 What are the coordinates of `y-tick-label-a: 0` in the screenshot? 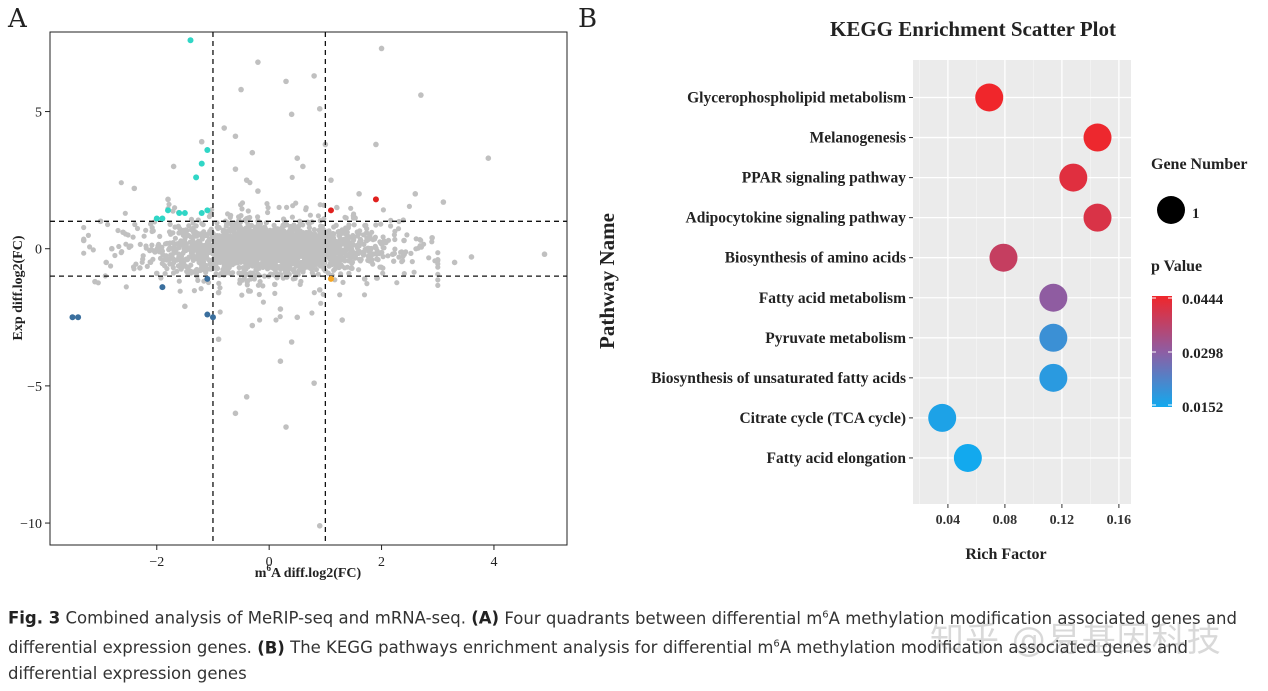 It's located at (38, 250).